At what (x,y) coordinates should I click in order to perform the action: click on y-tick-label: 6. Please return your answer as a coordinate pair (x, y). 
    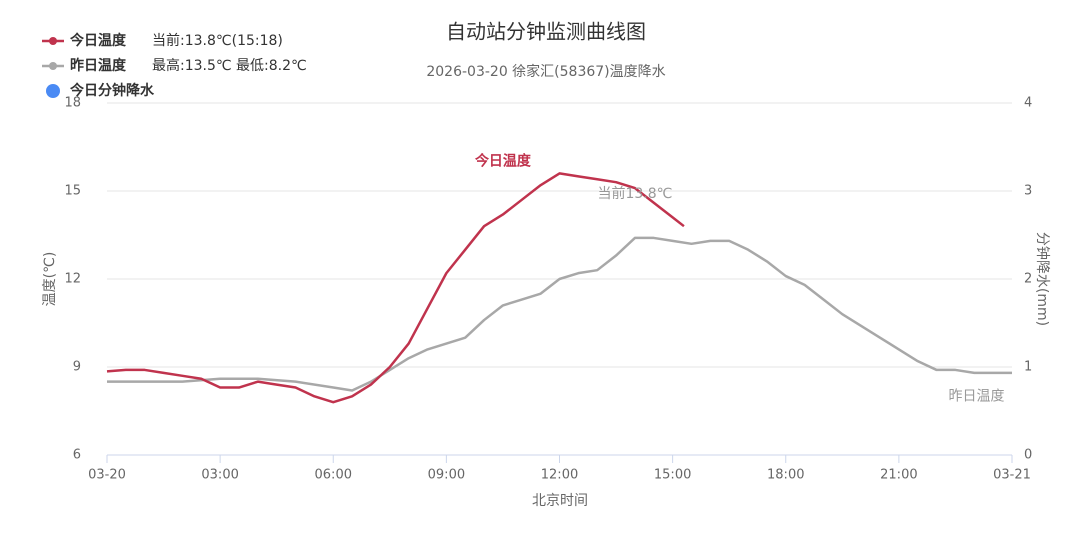
    Looking at the image, I should click on (77, 455).